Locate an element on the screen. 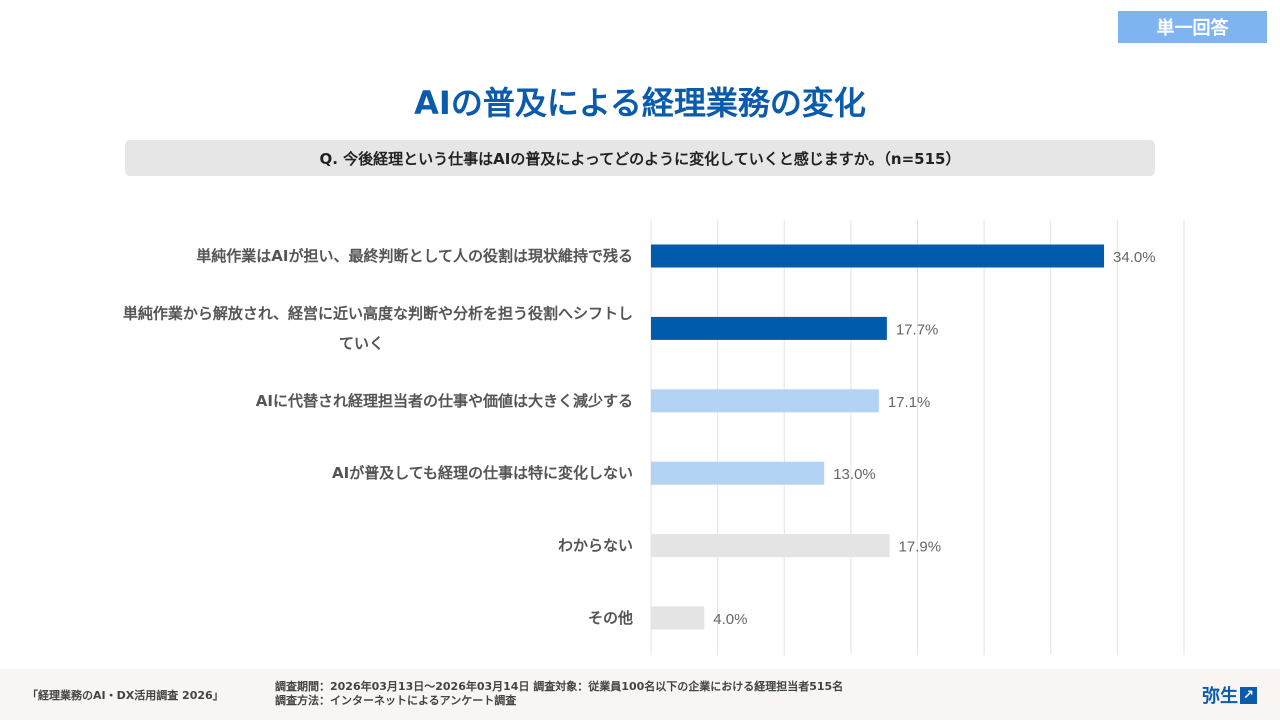  logo-arrow-icon: ↗ is located at coordinates (1248, 695).